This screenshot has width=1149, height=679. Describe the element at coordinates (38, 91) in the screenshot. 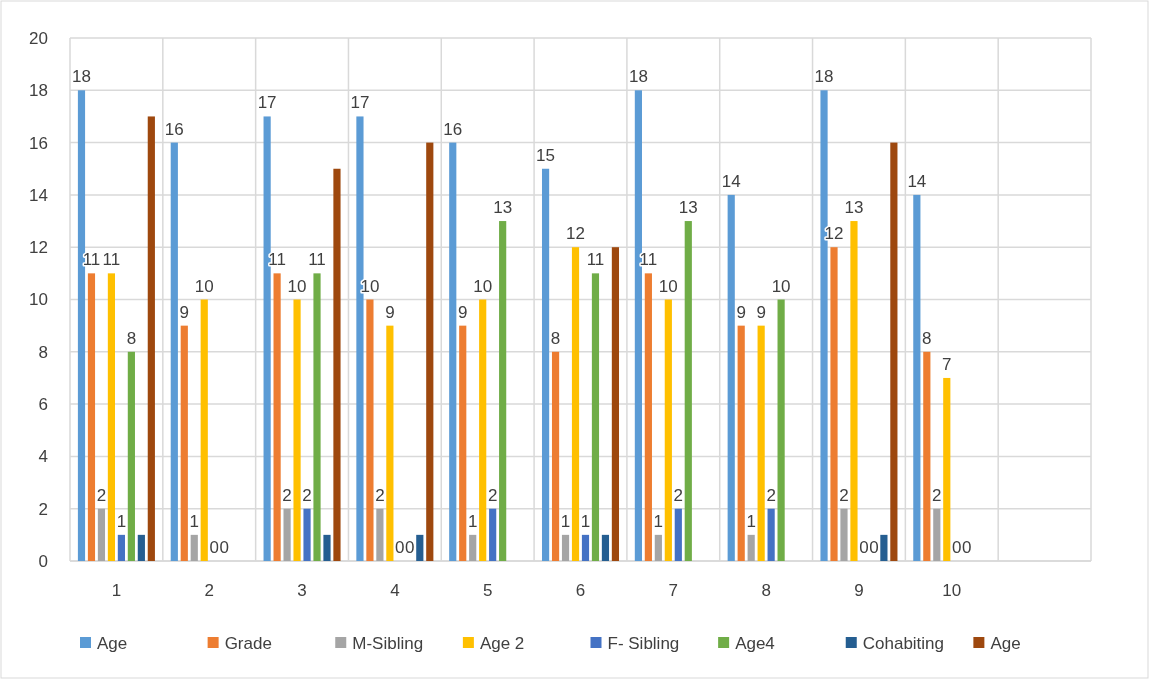

I see `y-tick-label: 18` at that location.